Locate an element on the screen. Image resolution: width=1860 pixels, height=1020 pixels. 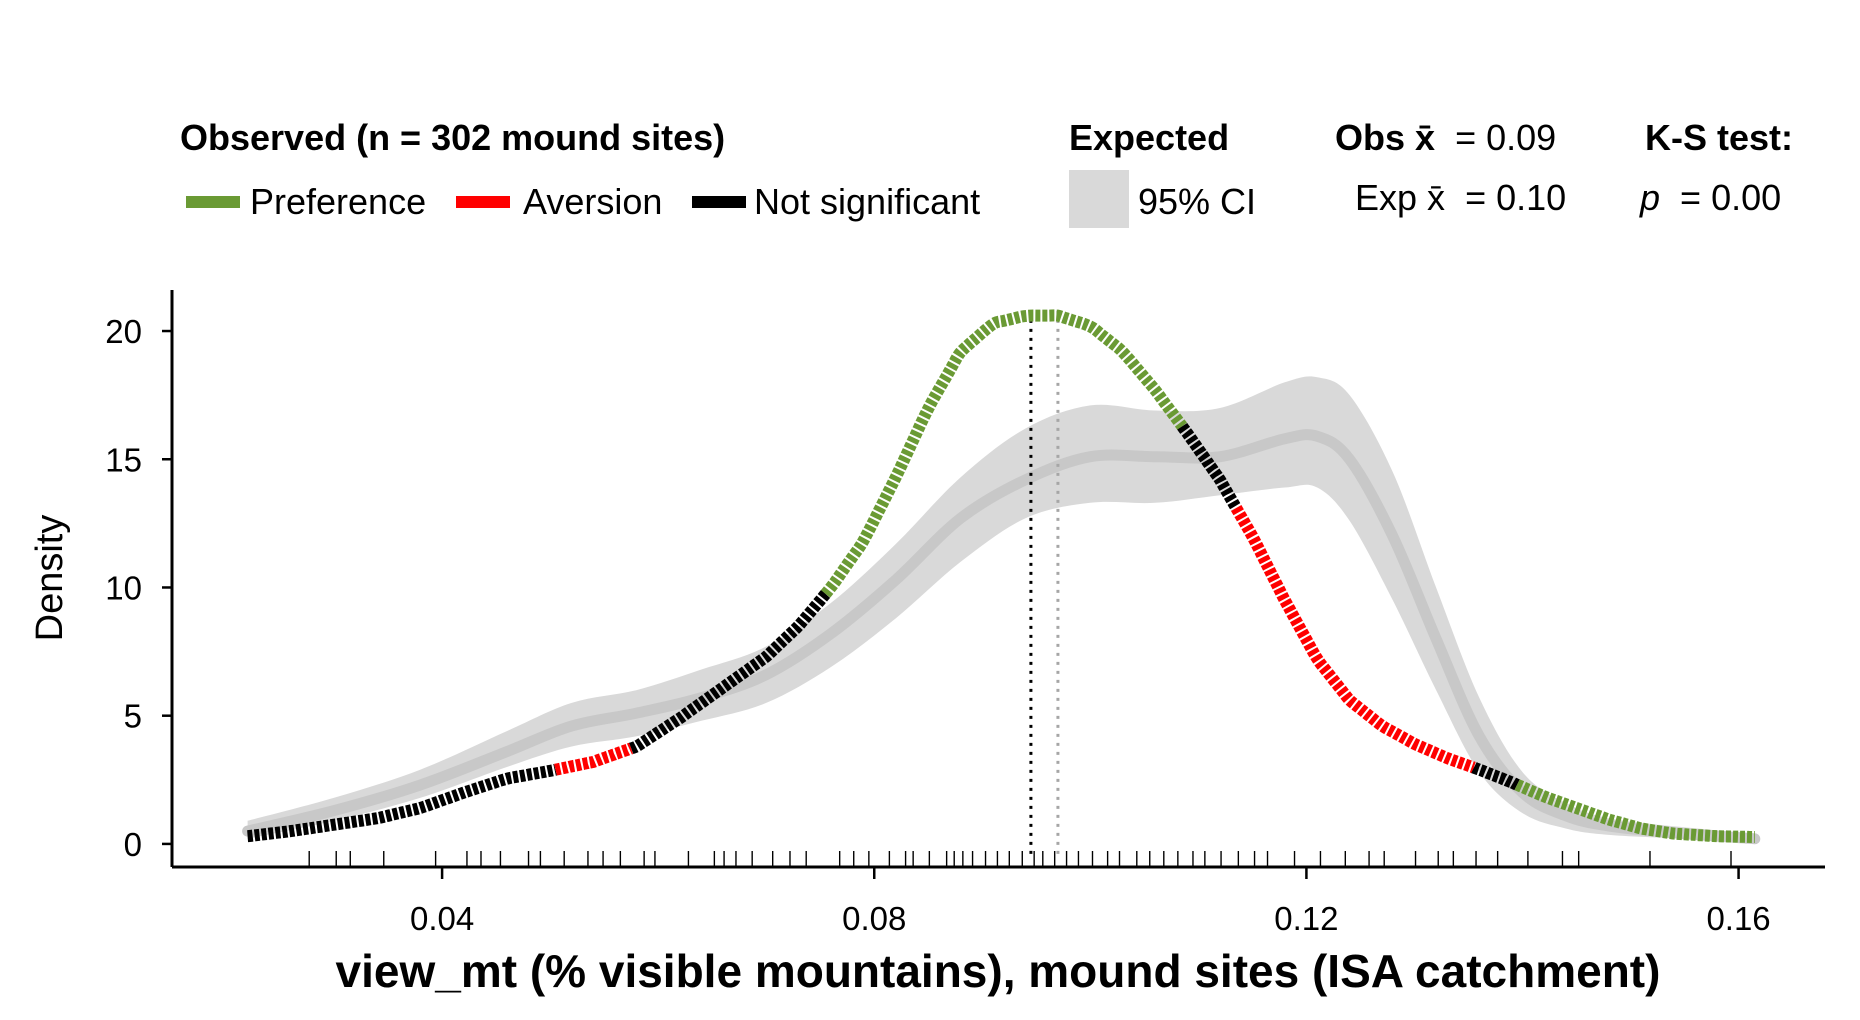
legend-ci-swatch is located at coordinates (1099, 199).